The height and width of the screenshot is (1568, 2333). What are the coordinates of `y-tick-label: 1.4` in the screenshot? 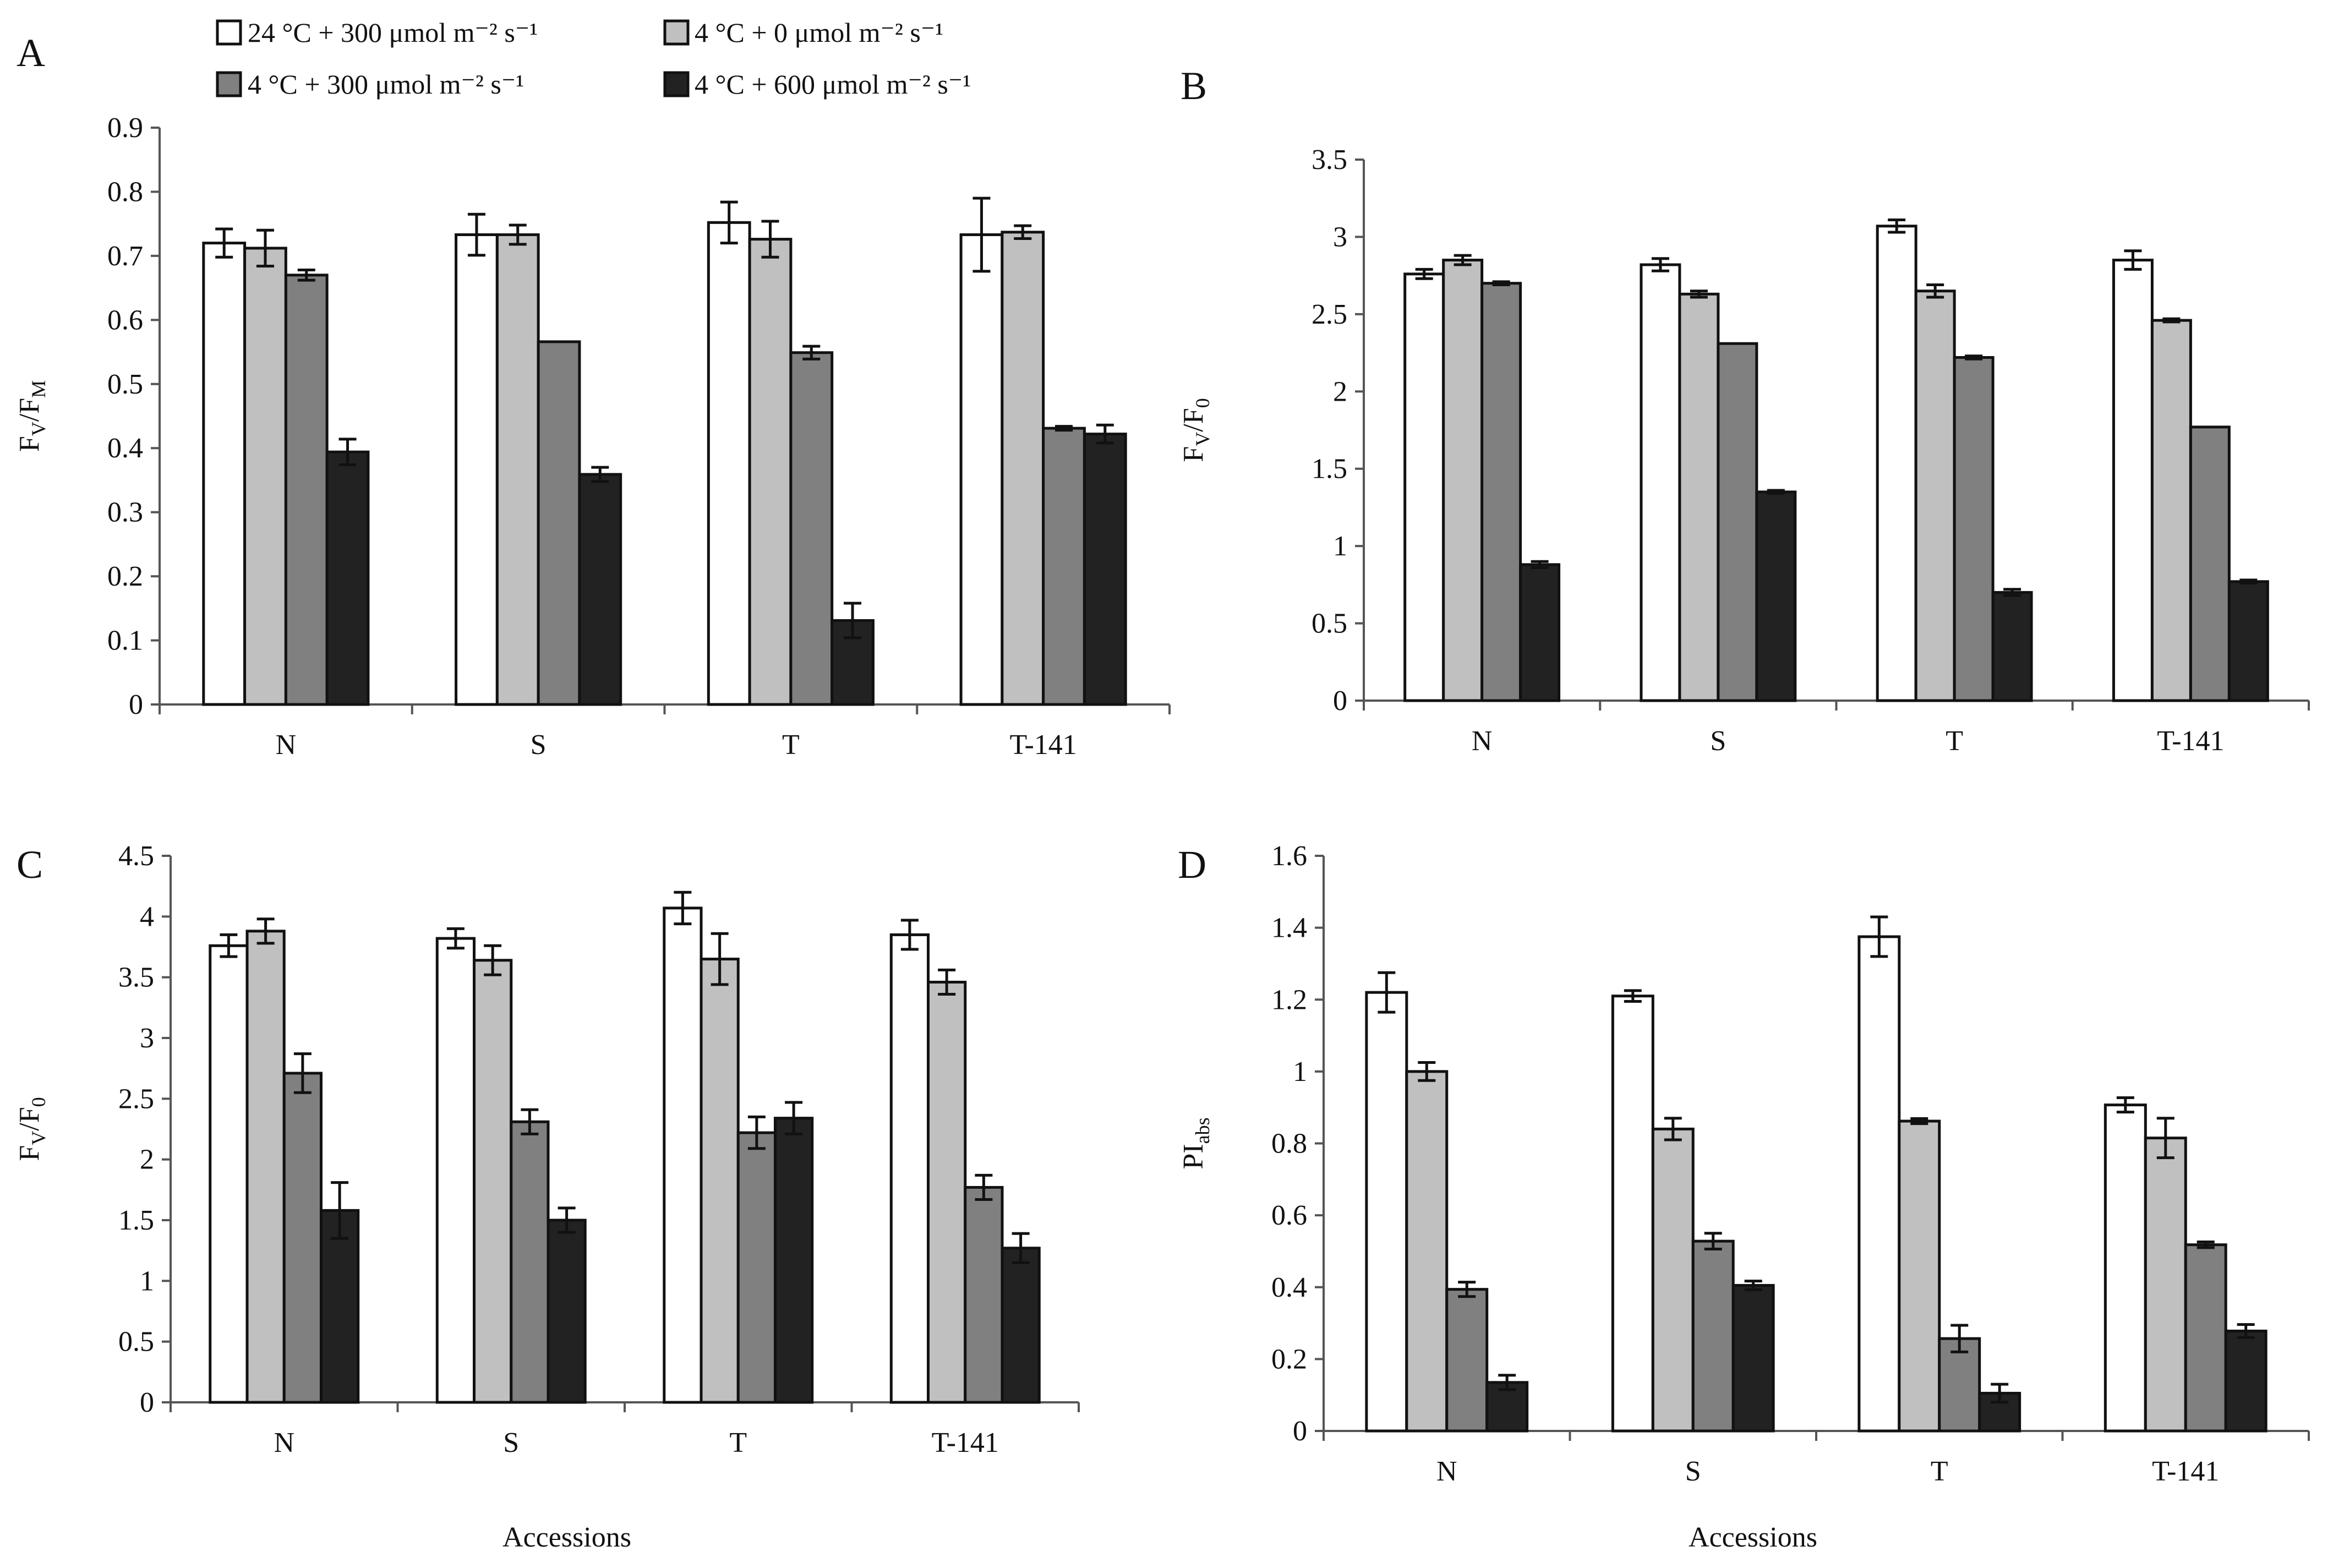 It's located at (1289, 929).